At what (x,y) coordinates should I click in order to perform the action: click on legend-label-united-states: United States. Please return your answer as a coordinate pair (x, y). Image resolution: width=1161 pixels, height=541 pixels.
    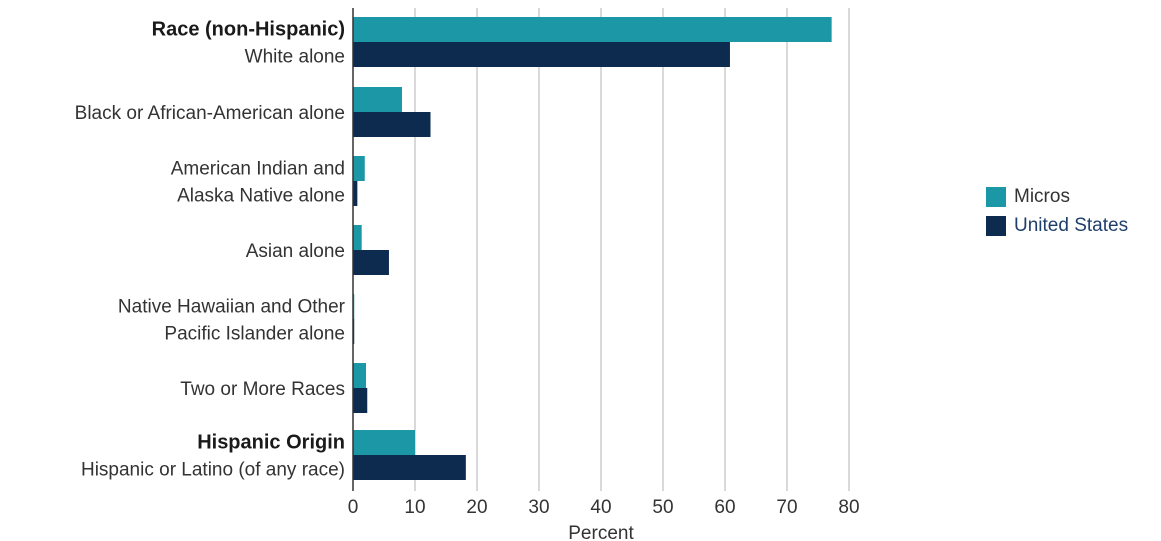
    Looking at the image, I should click on (1071, 225).